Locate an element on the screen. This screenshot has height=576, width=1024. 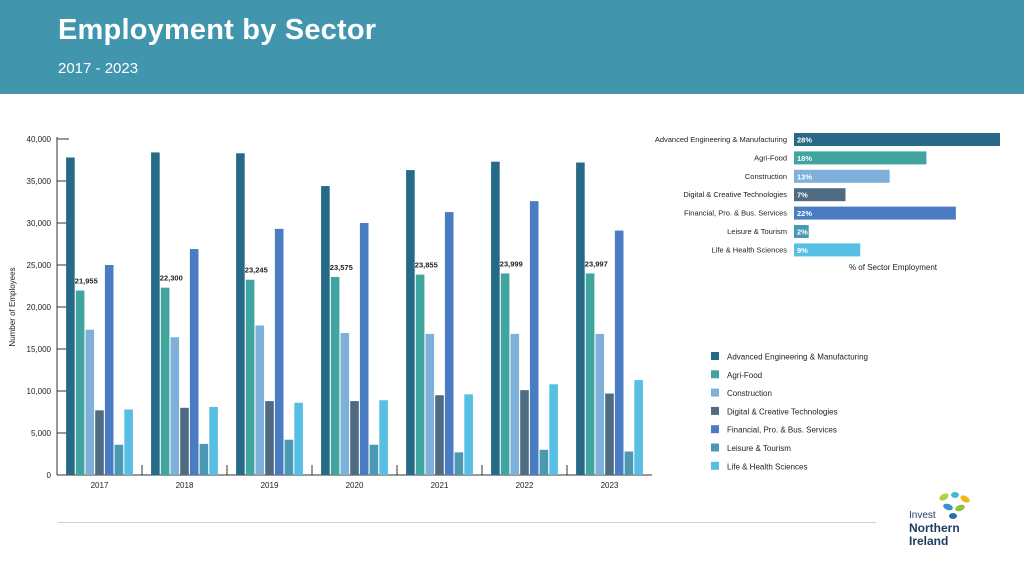
bar-data-label: 21,955 is located at coordinates (86, 281).